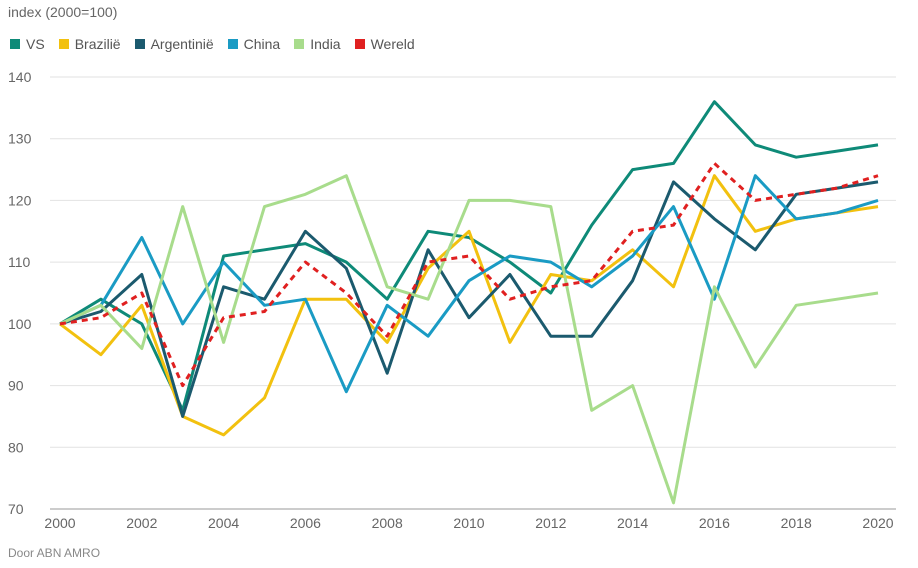 The height and width of the screenshot is (568, 918). Describe the element at coordinates (877, 523) in the screenshot. I see `x-tick-2020: 2020` at that location.